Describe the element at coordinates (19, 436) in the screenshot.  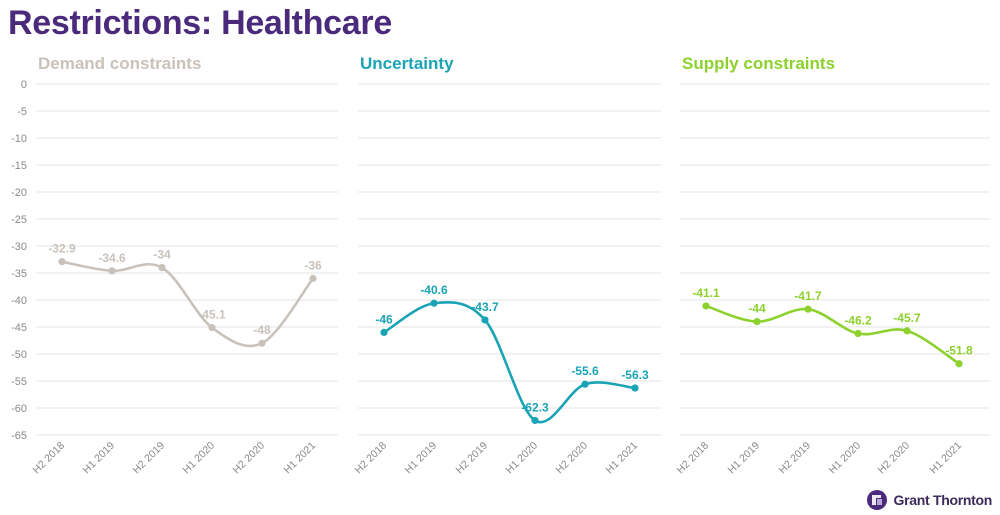
I see `y-tick-label: -65` at that location.